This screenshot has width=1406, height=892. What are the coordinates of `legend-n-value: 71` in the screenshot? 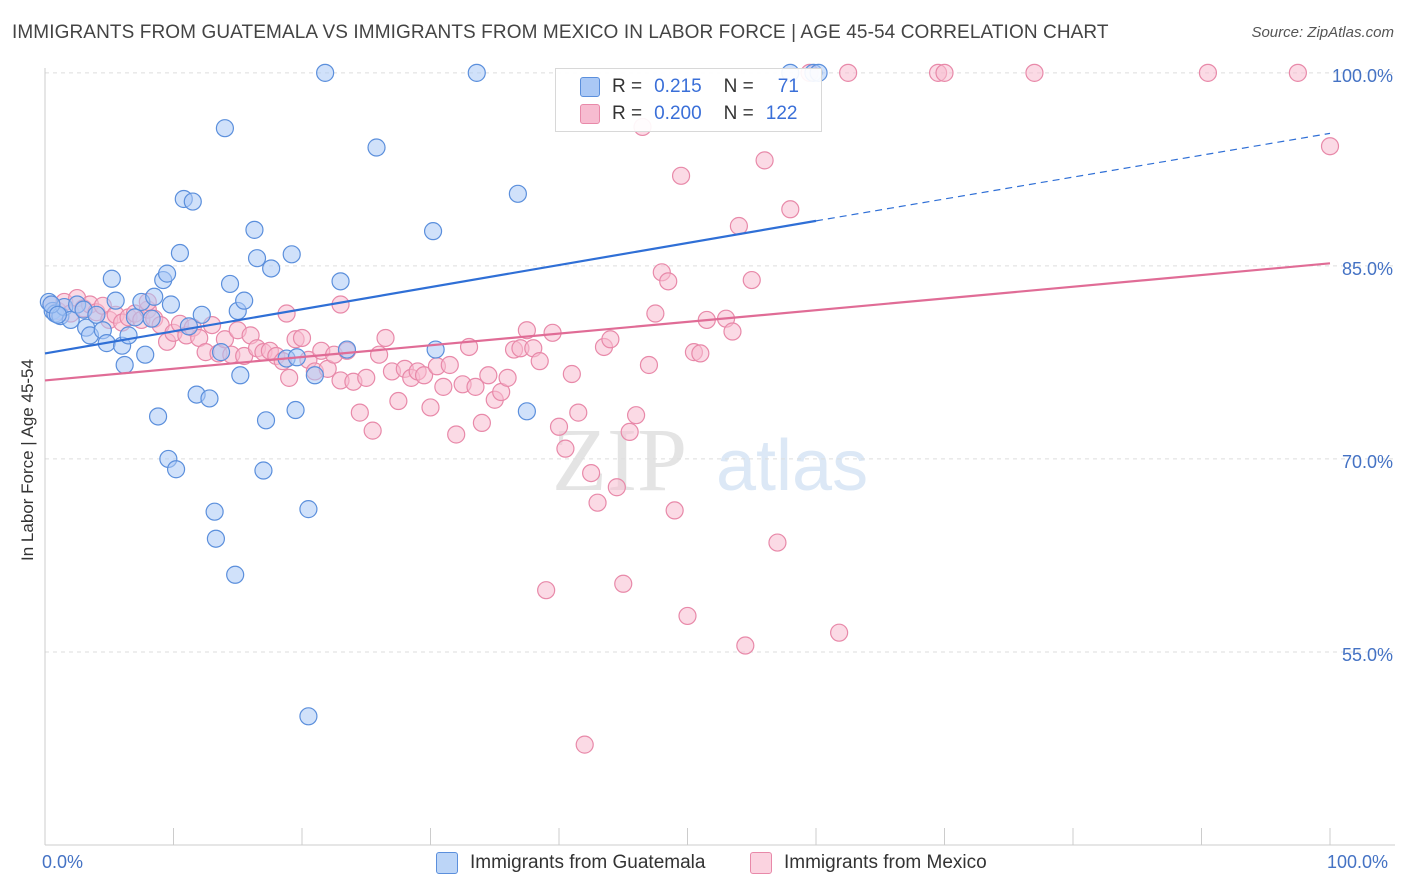 It's located at (788, 86).